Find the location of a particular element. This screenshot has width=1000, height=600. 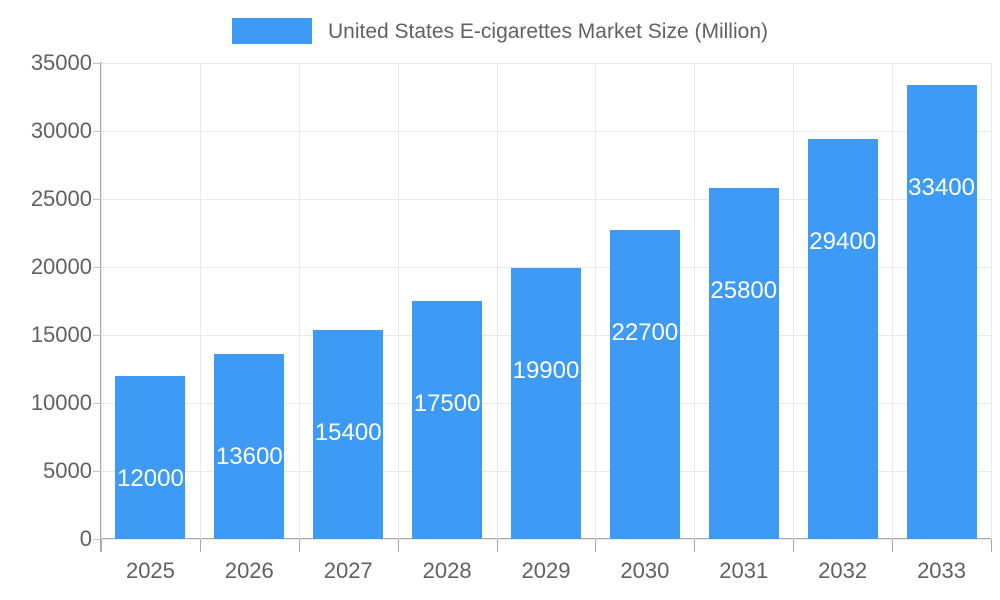

x-axis-tick-label: 2026 is located at coordinates (249, 570).